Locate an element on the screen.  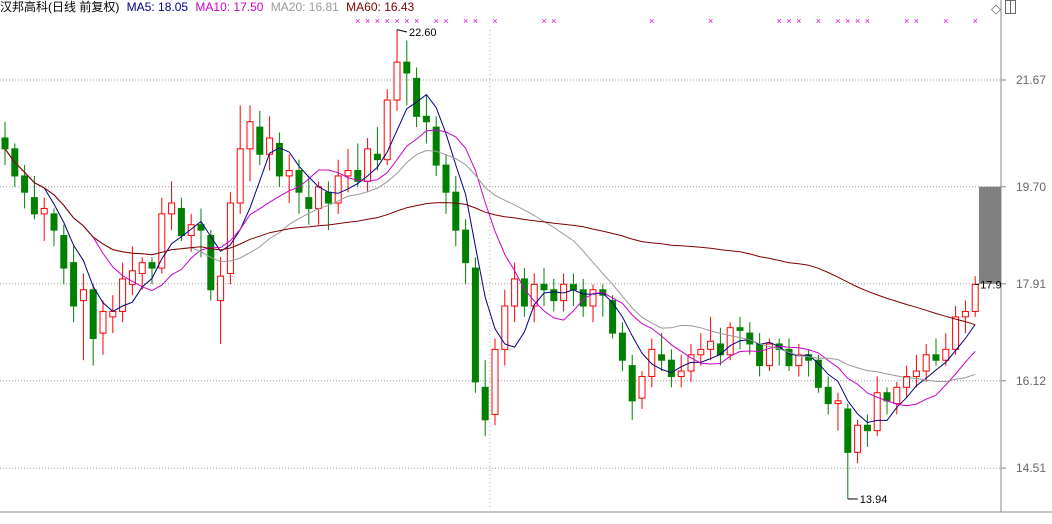
annotation-label: 22.60 is located at coordinates (423, 33).